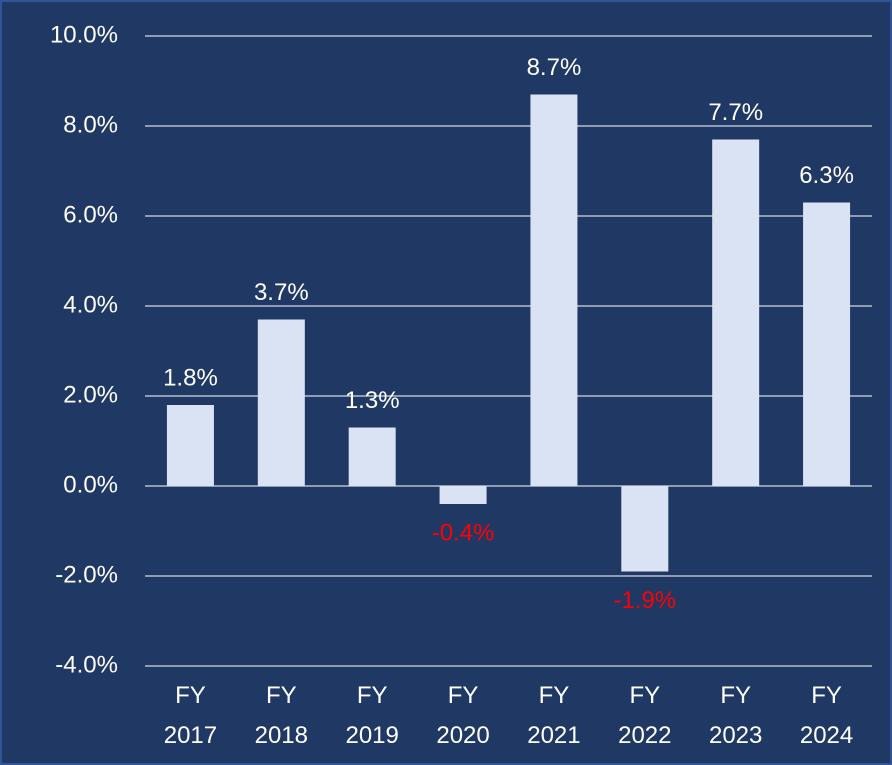 This screenshot has width=892, height=765. Describe the element at coordinates (84, 34) in the screenshot. I see `y-tick-label: 10.0%` at that location.